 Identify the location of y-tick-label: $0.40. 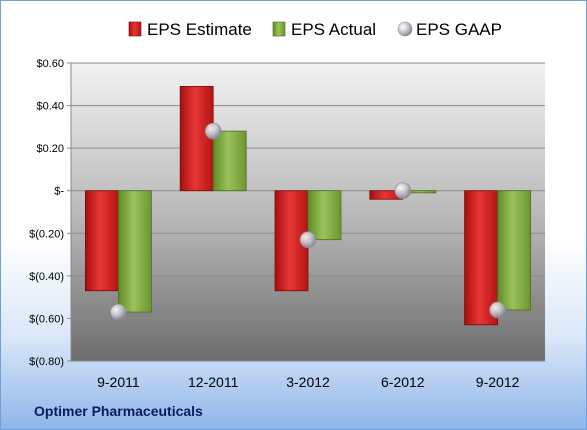
(50, 107).